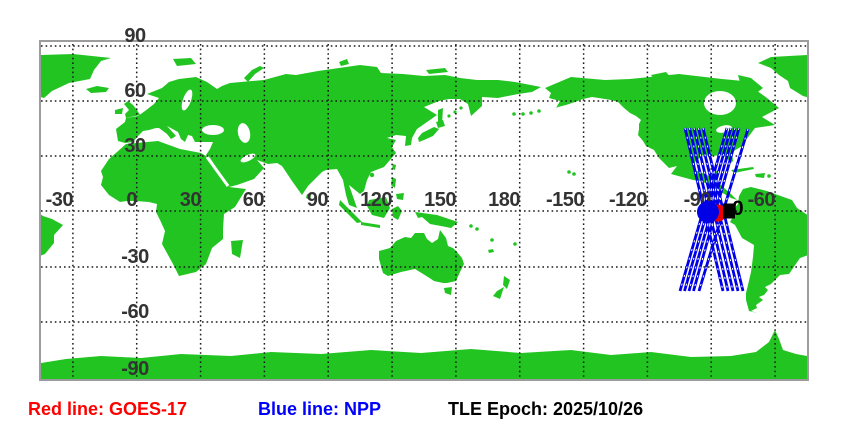 The height and width of the screenshot is (425, 850). I want to click on lon-label--30: -30, so click(59, 200).